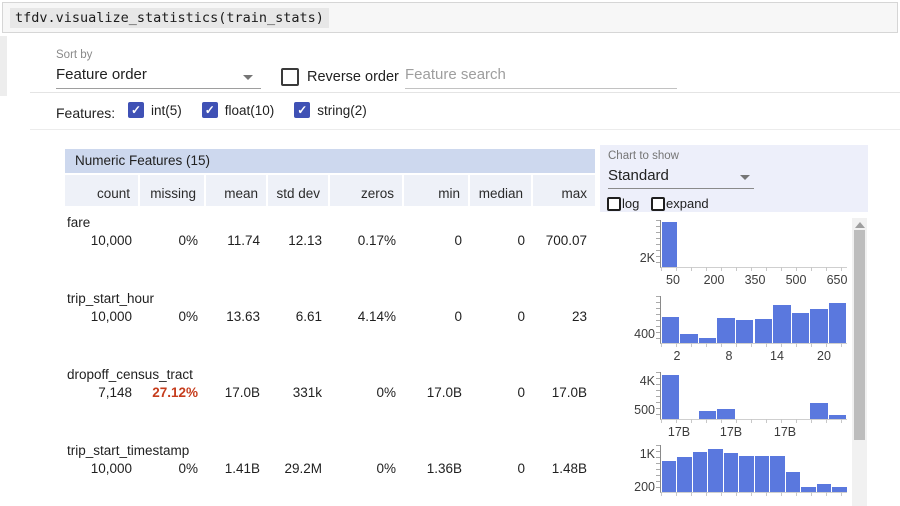  I want to click on left-gutter, so click(3, 66).